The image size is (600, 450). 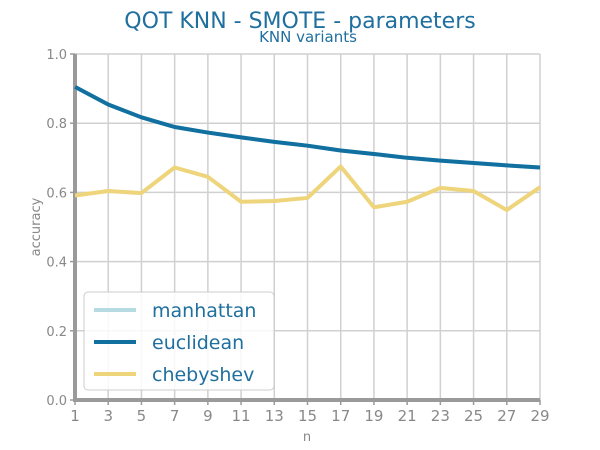 What do you see at coordinates (56, 401) in the screenshot?
I see `y-tick-label: 0.0` at bounding box center [56, 401].